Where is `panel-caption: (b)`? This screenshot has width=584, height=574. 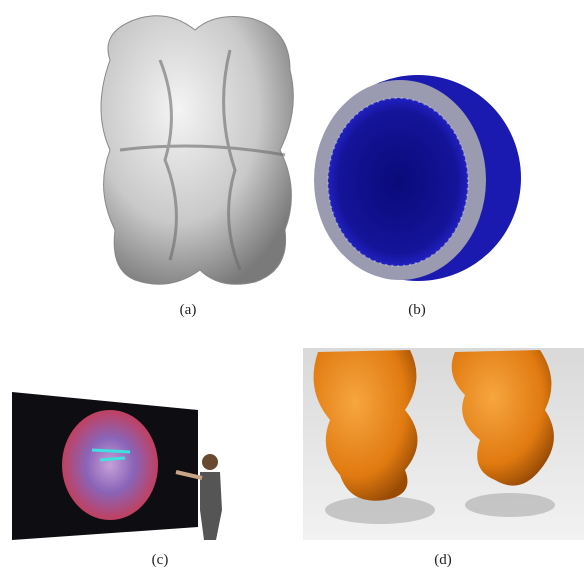
panel-caption: (b) is located at coordinates (417, 310).